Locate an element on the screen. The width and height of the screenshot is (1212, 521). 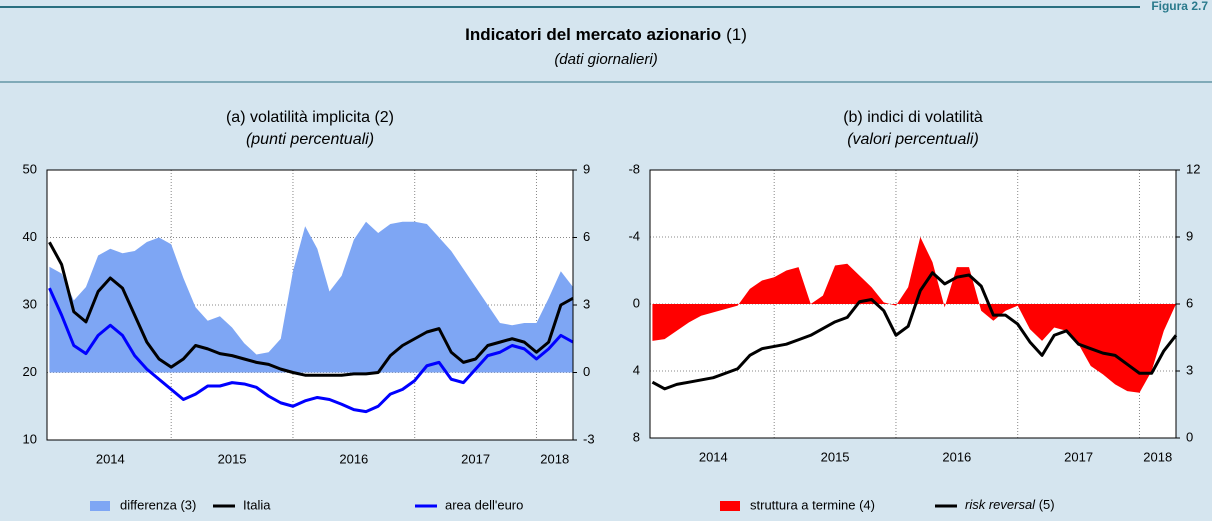
y-tick-label: 40 is located at coordinates (30, 236).